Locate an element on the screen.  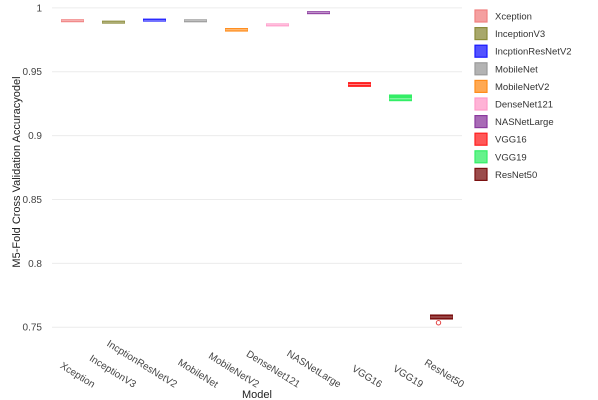
y-tick-label: 0.95 is located at coordinates (33, 72).